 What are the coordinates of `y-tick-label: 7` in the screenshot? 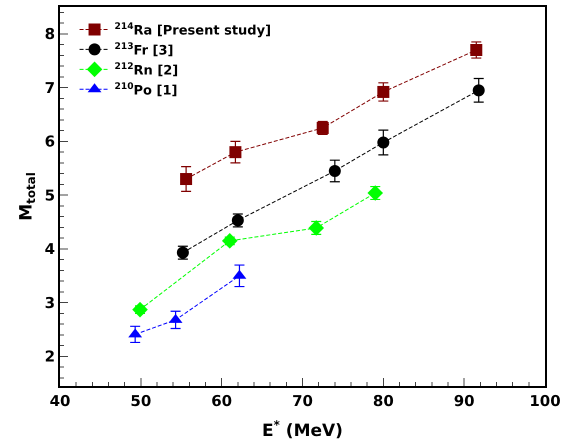 It's located at (49, 87).